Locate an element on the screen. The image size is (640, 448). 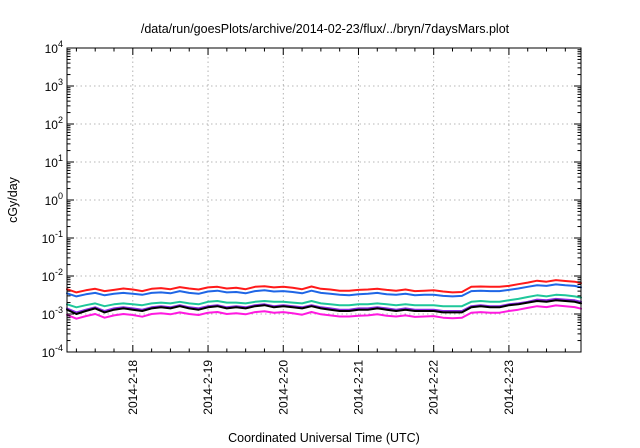
y-tick-label: 10⁻¹ is located at coordinates (52, 237).